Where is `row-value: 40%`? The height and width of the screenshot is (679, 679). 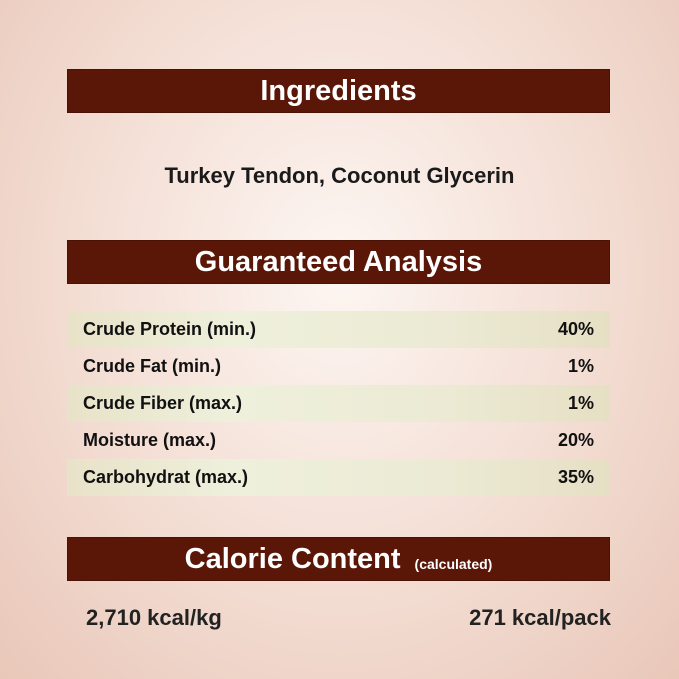
row-value: 40% is located at coordinates (575, 329).